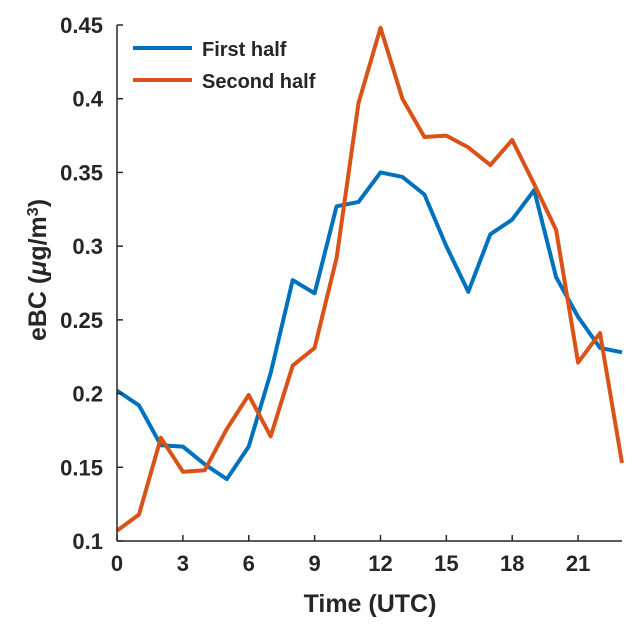 This screenshot has width=628, height=630. What do you see at coordinates (370, 604) in the screenshot?
I see `x-axis-label: Time (UTC)` at bounding box center [370, 604].